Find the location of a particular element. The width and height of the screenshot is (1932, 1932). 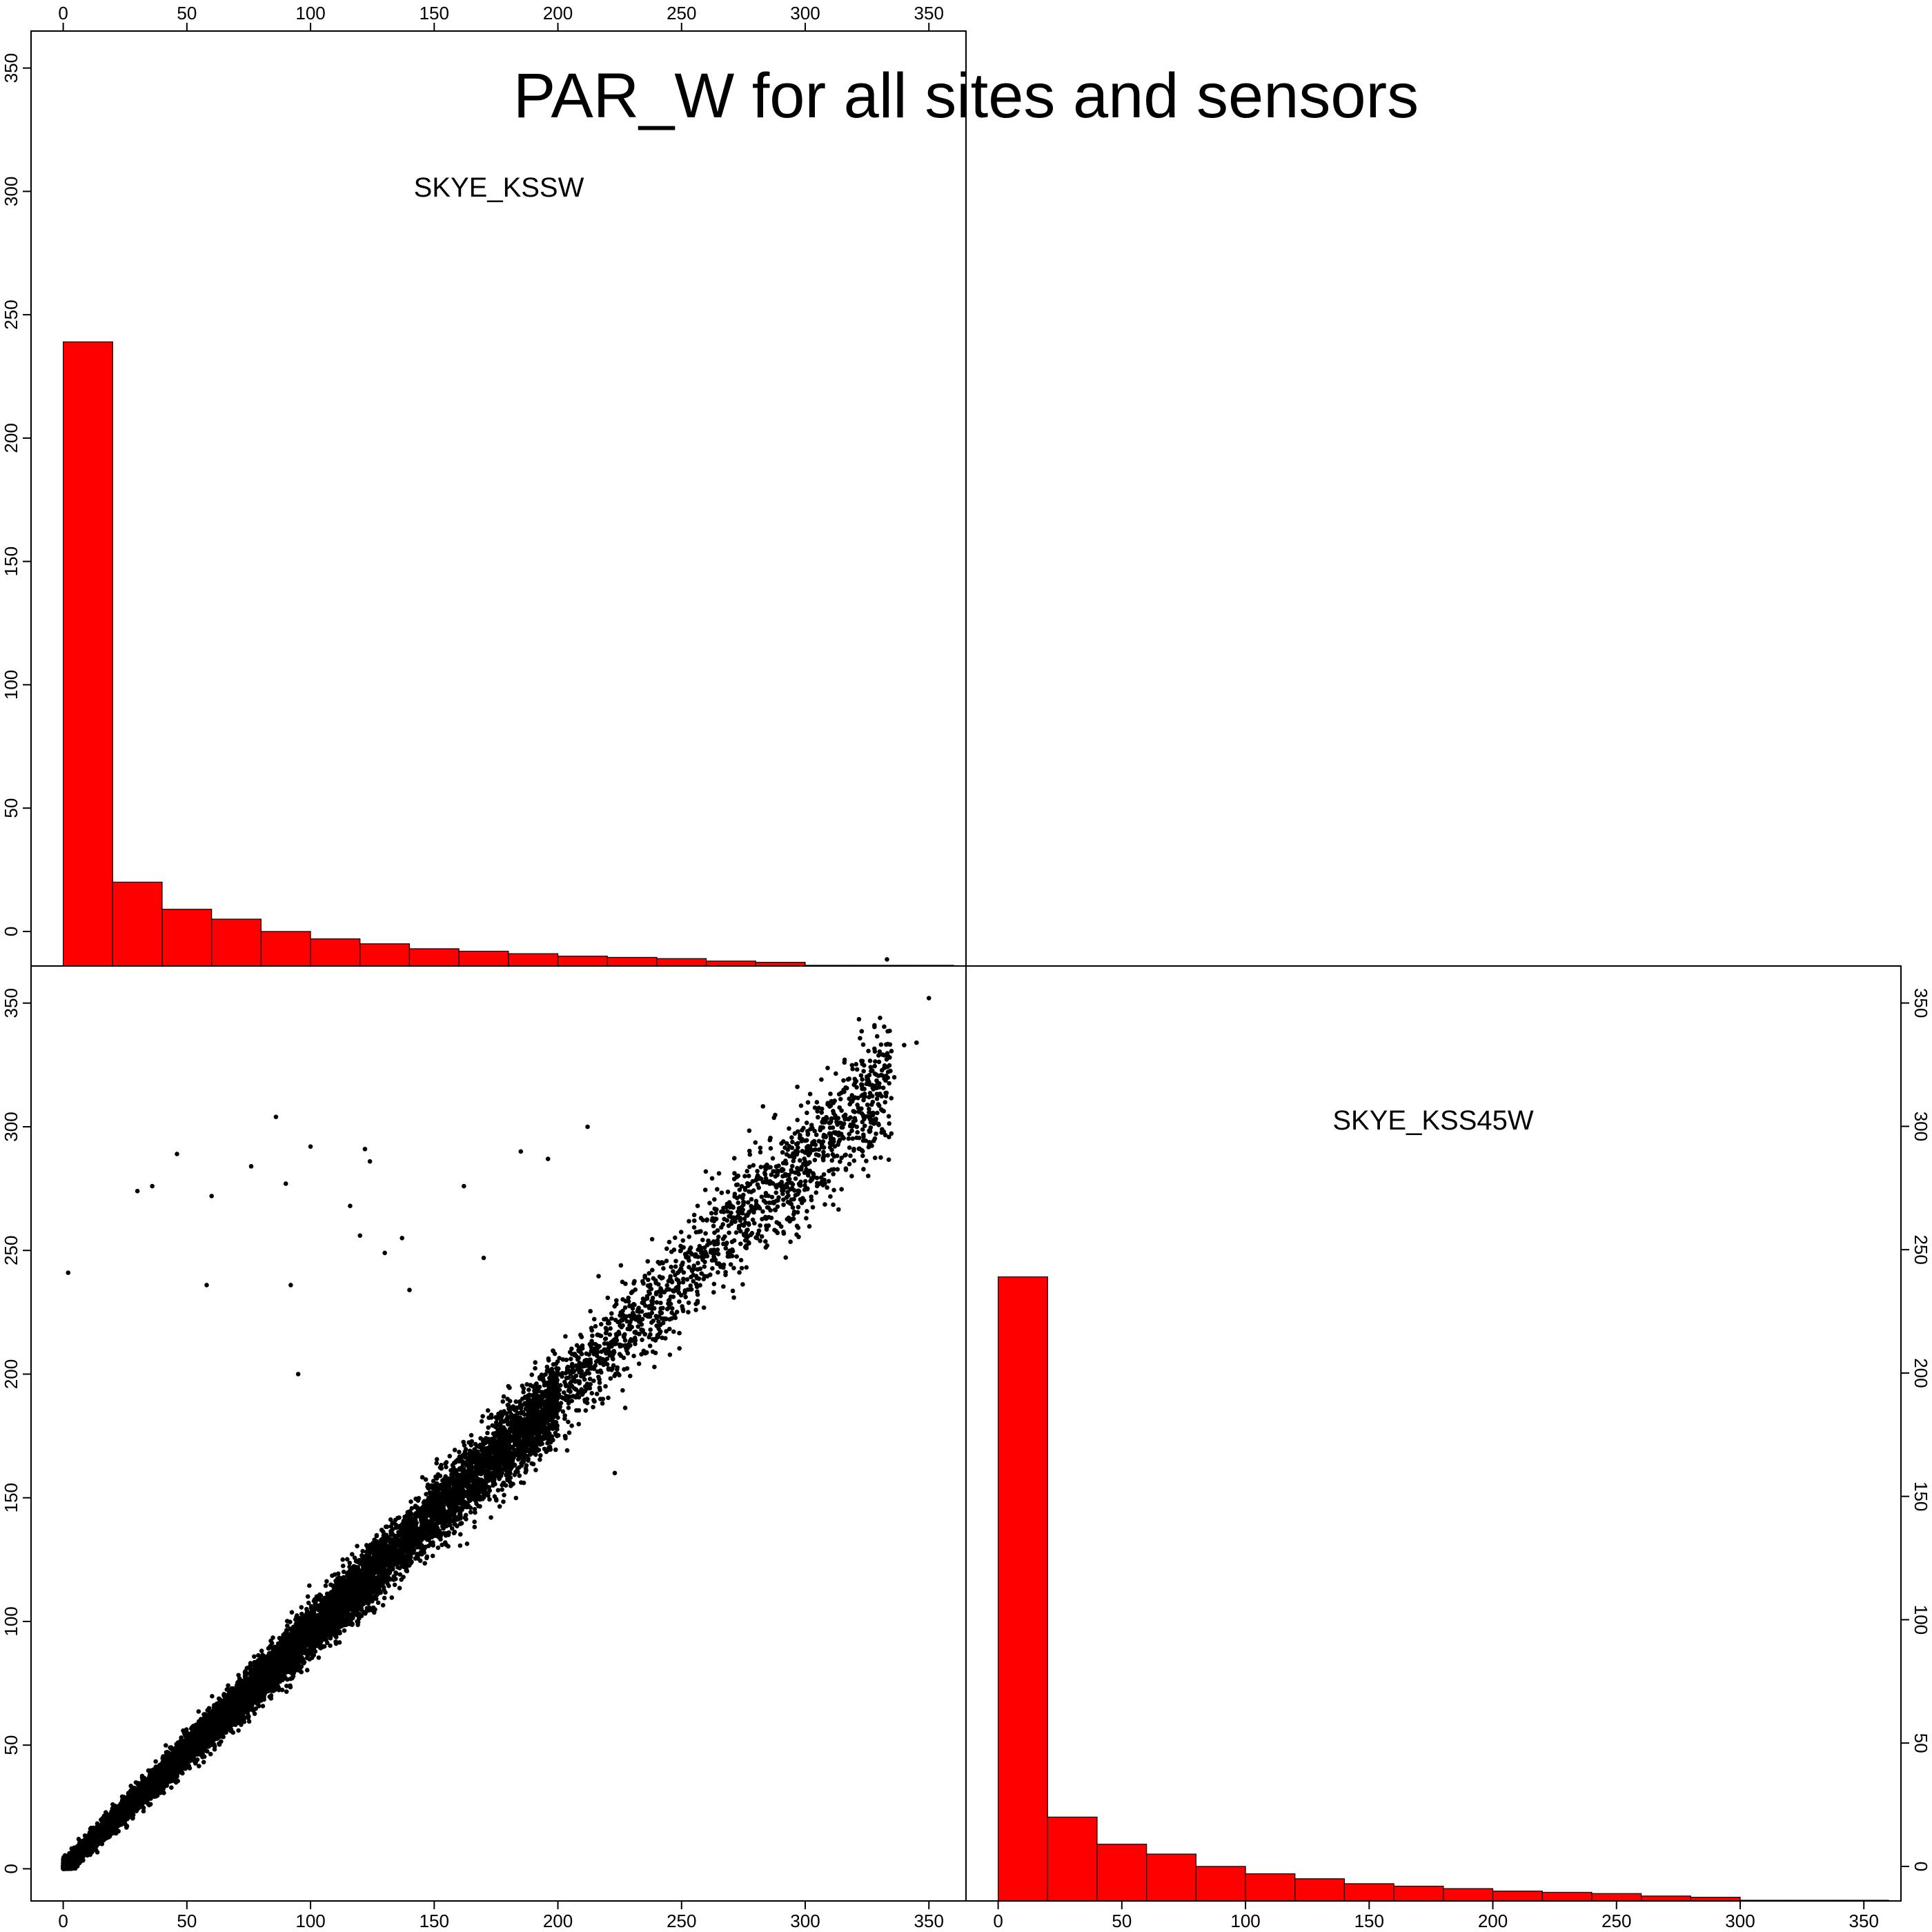

hist-skye-kssw-y-tick-label: 100 is located at coordinates (11, 685).